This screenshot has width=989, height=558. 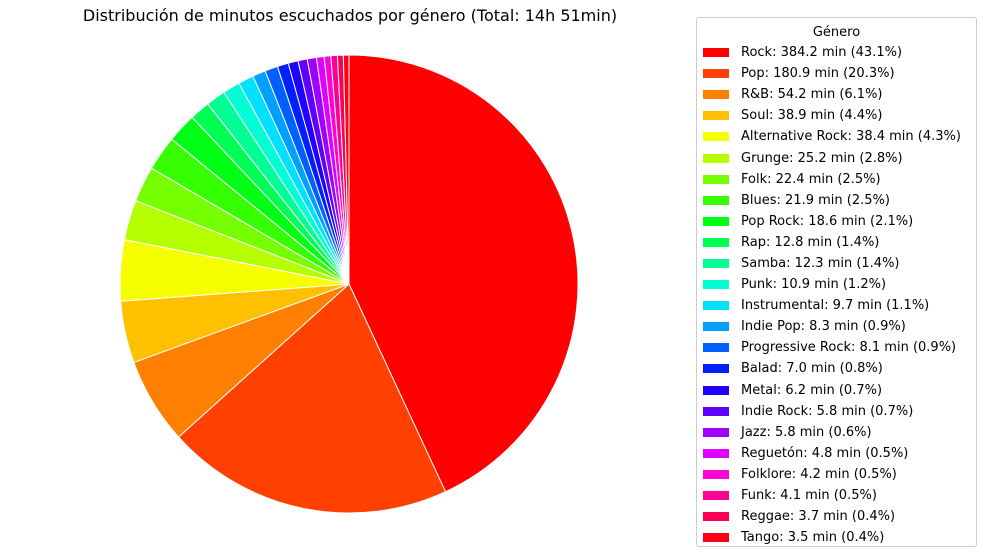 What do you see at coordinates (822, 158) in the screenshot?
I see `legend-label: Grunge: 25.2 min (2.8%)` at bounding box center [822, 158].